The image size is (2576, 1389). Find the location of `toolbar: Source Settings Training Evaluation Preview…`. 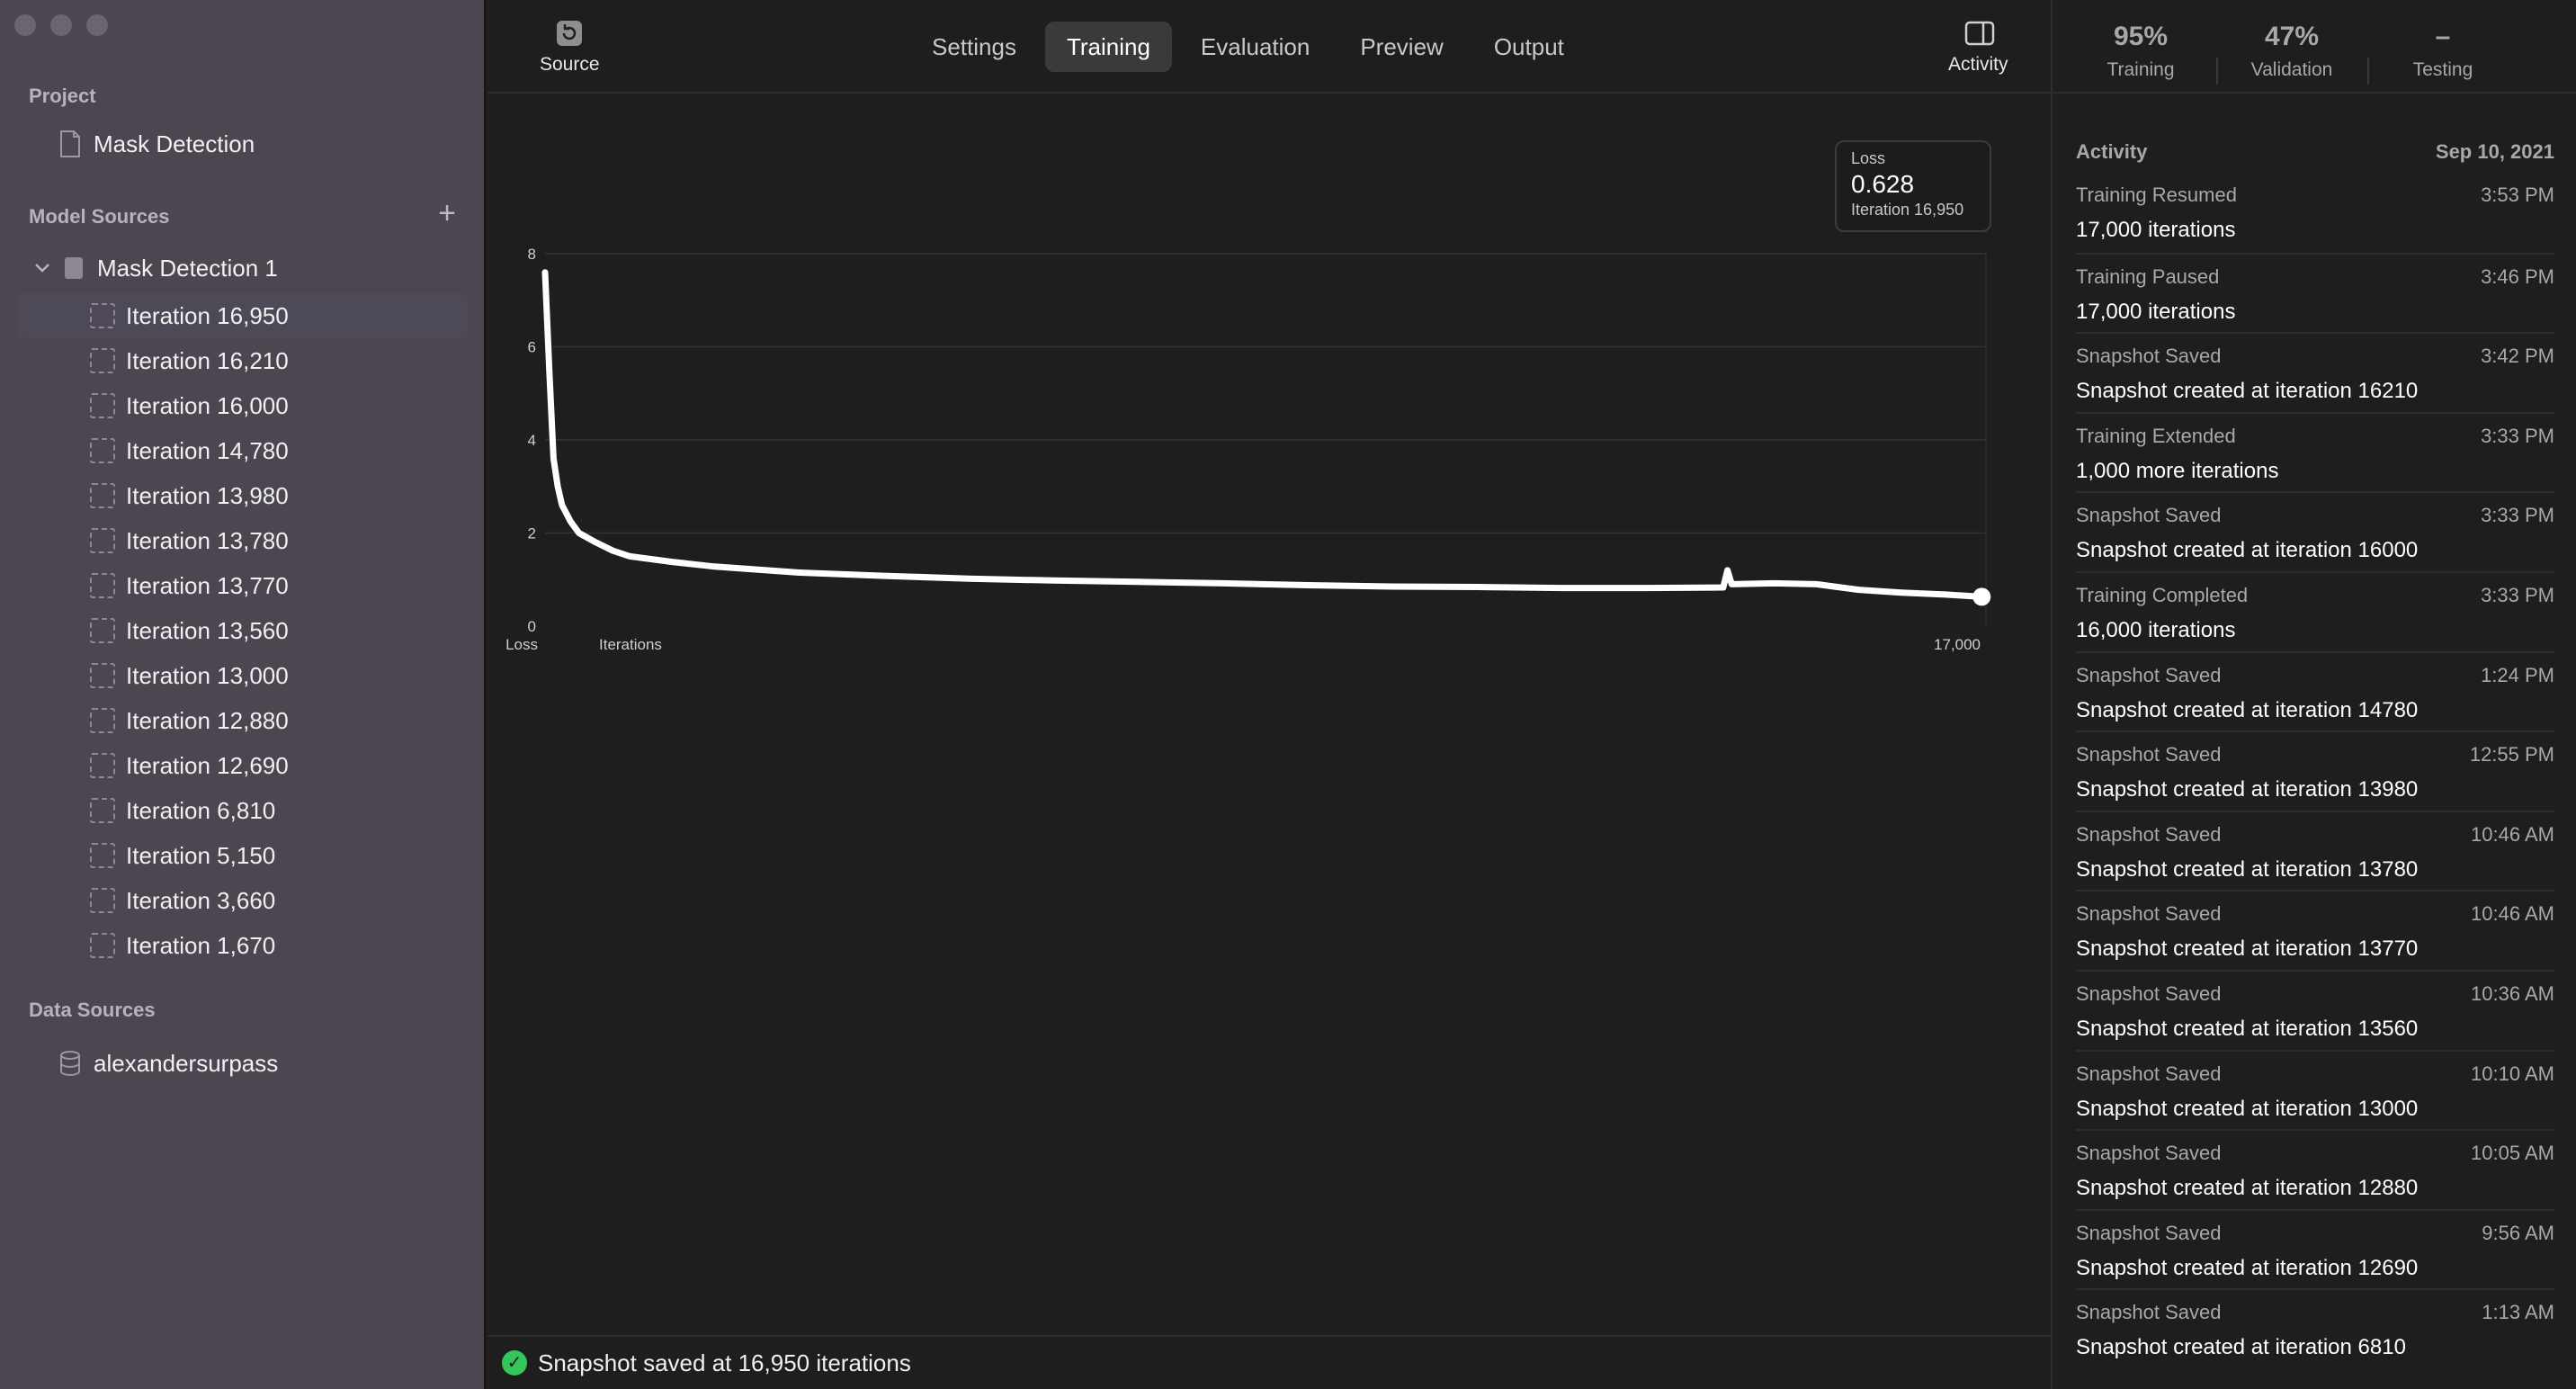

toolbar: Source Settings Training Evaluation Preview… is located at coordinates (1269, 47).